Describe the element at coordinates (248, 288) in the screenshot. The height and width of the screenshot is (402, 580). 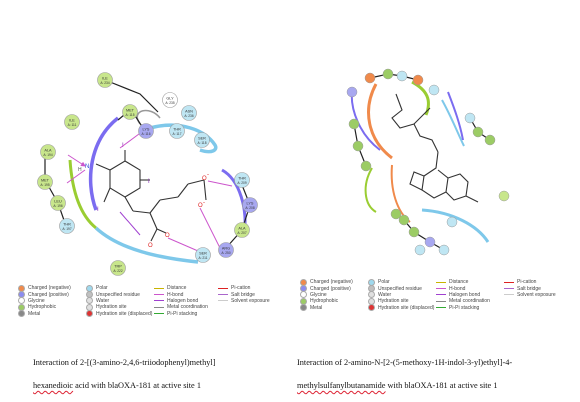
I see `legend-item: Pi-cation` at that location.